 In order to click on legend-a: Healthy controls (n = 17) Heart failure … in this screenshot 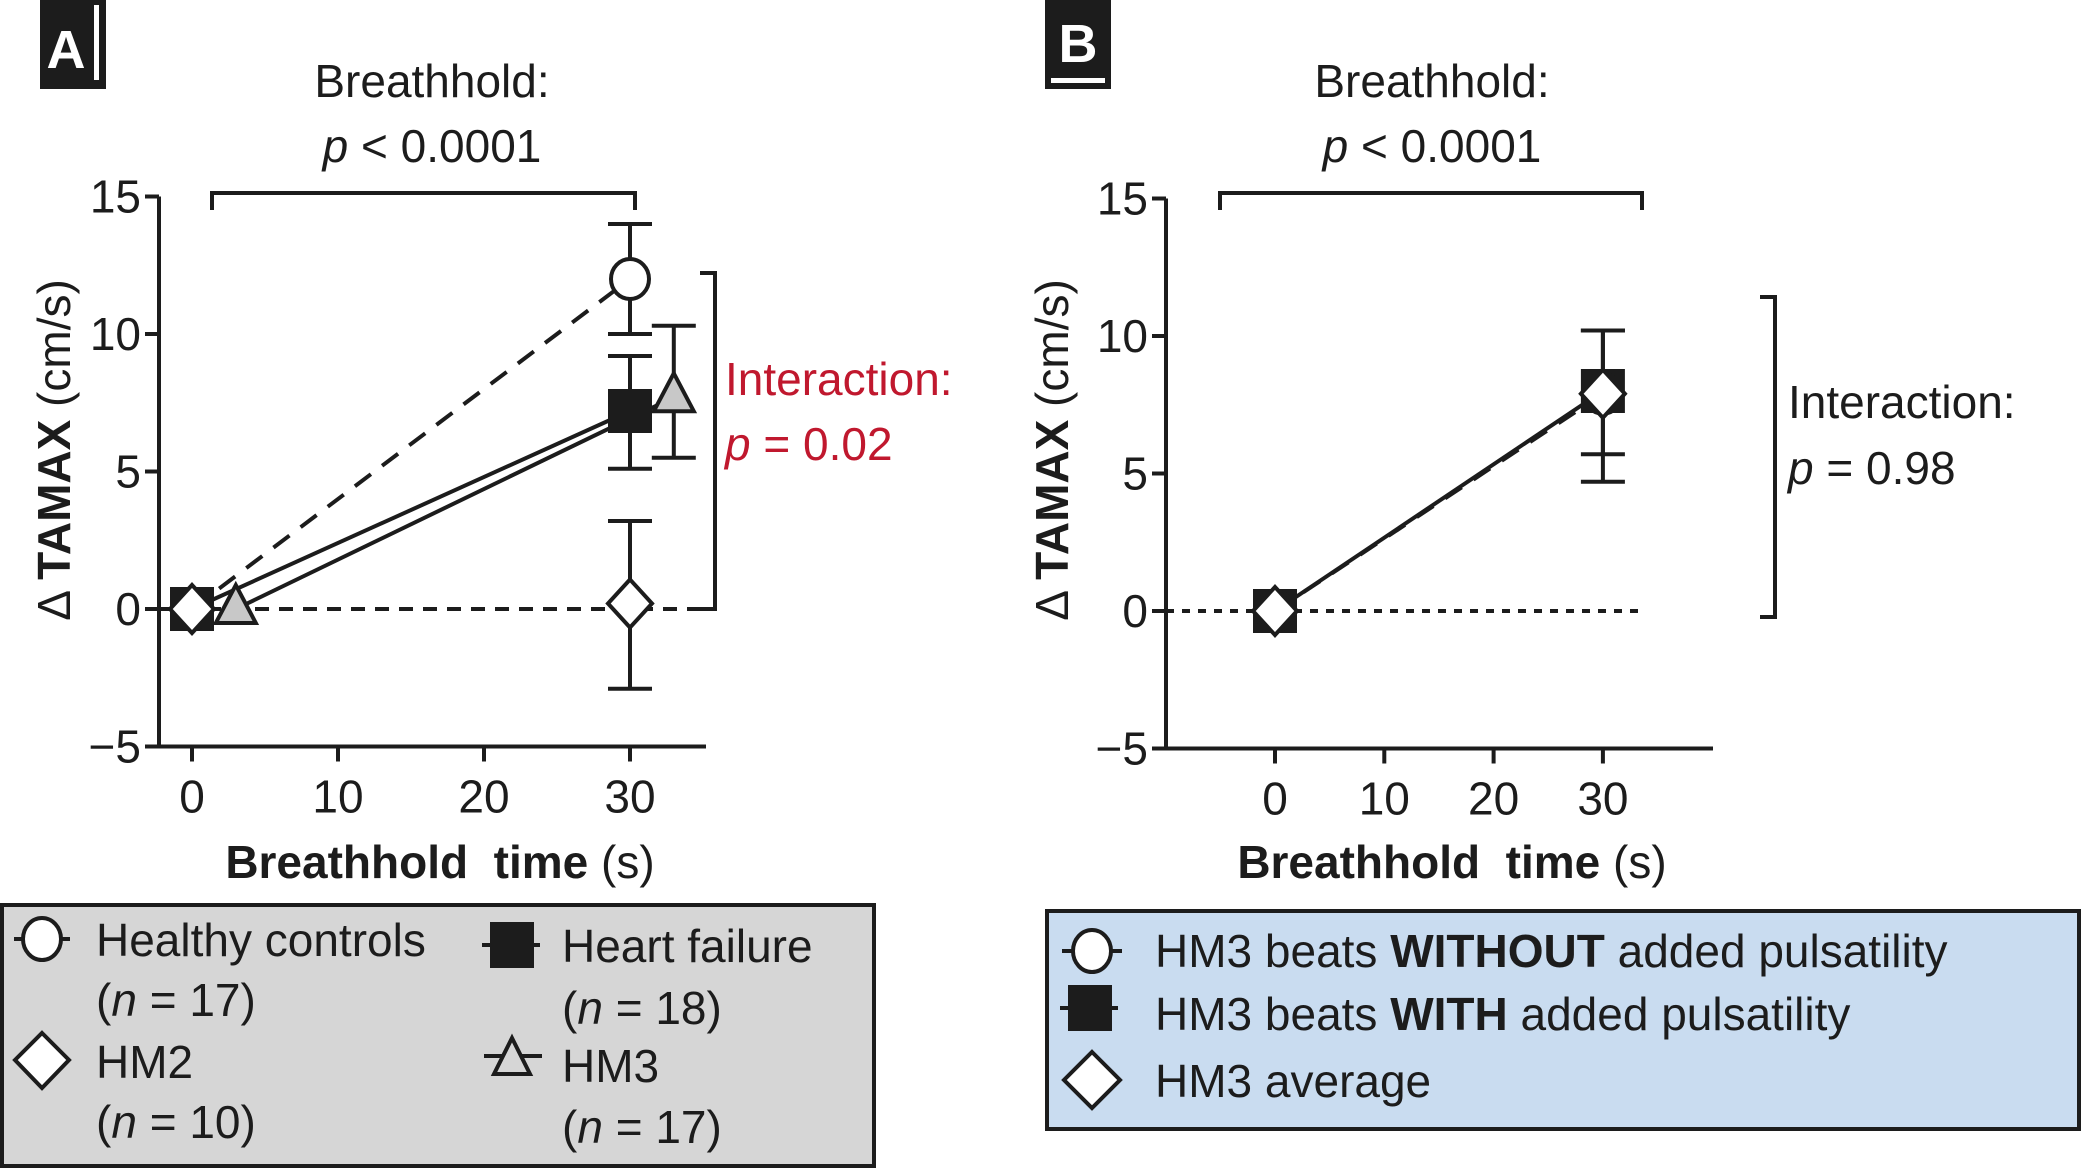, I will do `click(438, 1035)`.